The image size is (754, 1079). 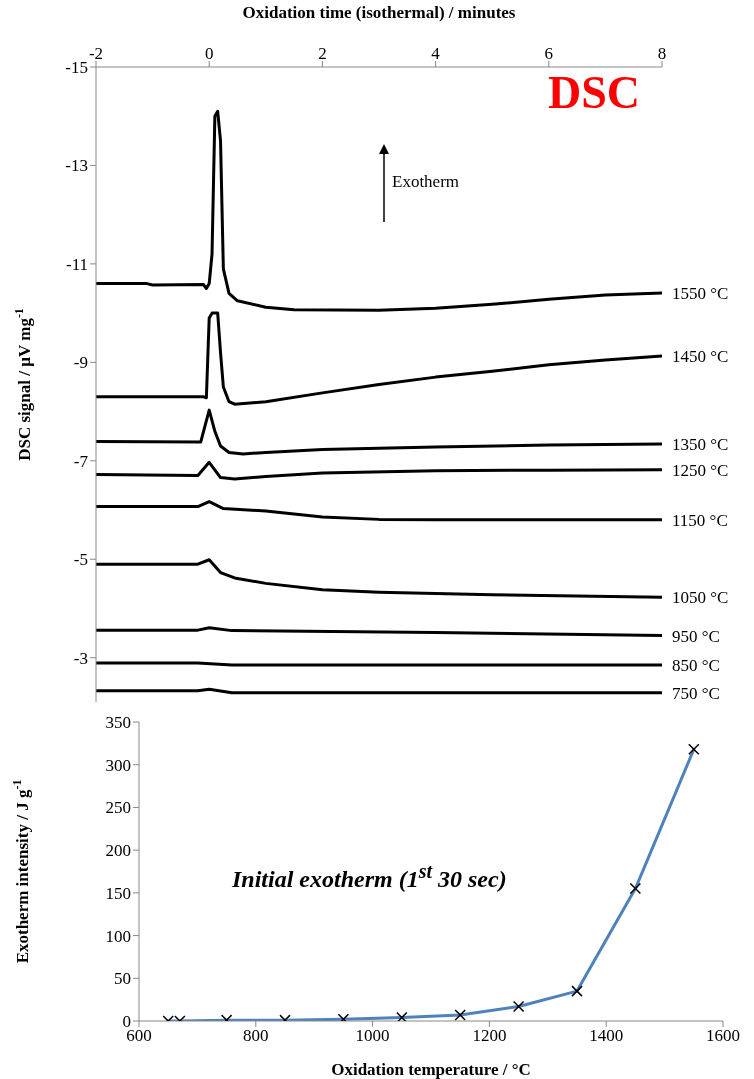 What do you see at coordinates (118, 808) in the screenshot?
I see `y-tick-label: 250` at bounding box center [118, 808].